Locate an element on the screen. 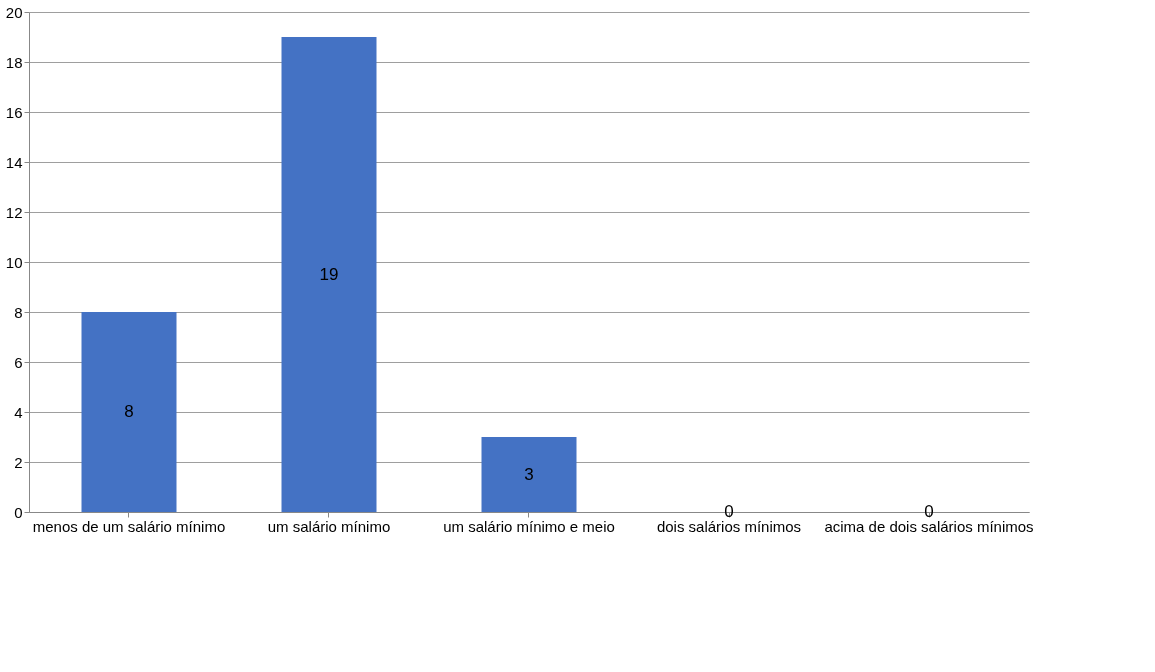 The height and width of the screenshot is (672, 1155). y-tick-label: 6 is located at coordinates (18, 362).